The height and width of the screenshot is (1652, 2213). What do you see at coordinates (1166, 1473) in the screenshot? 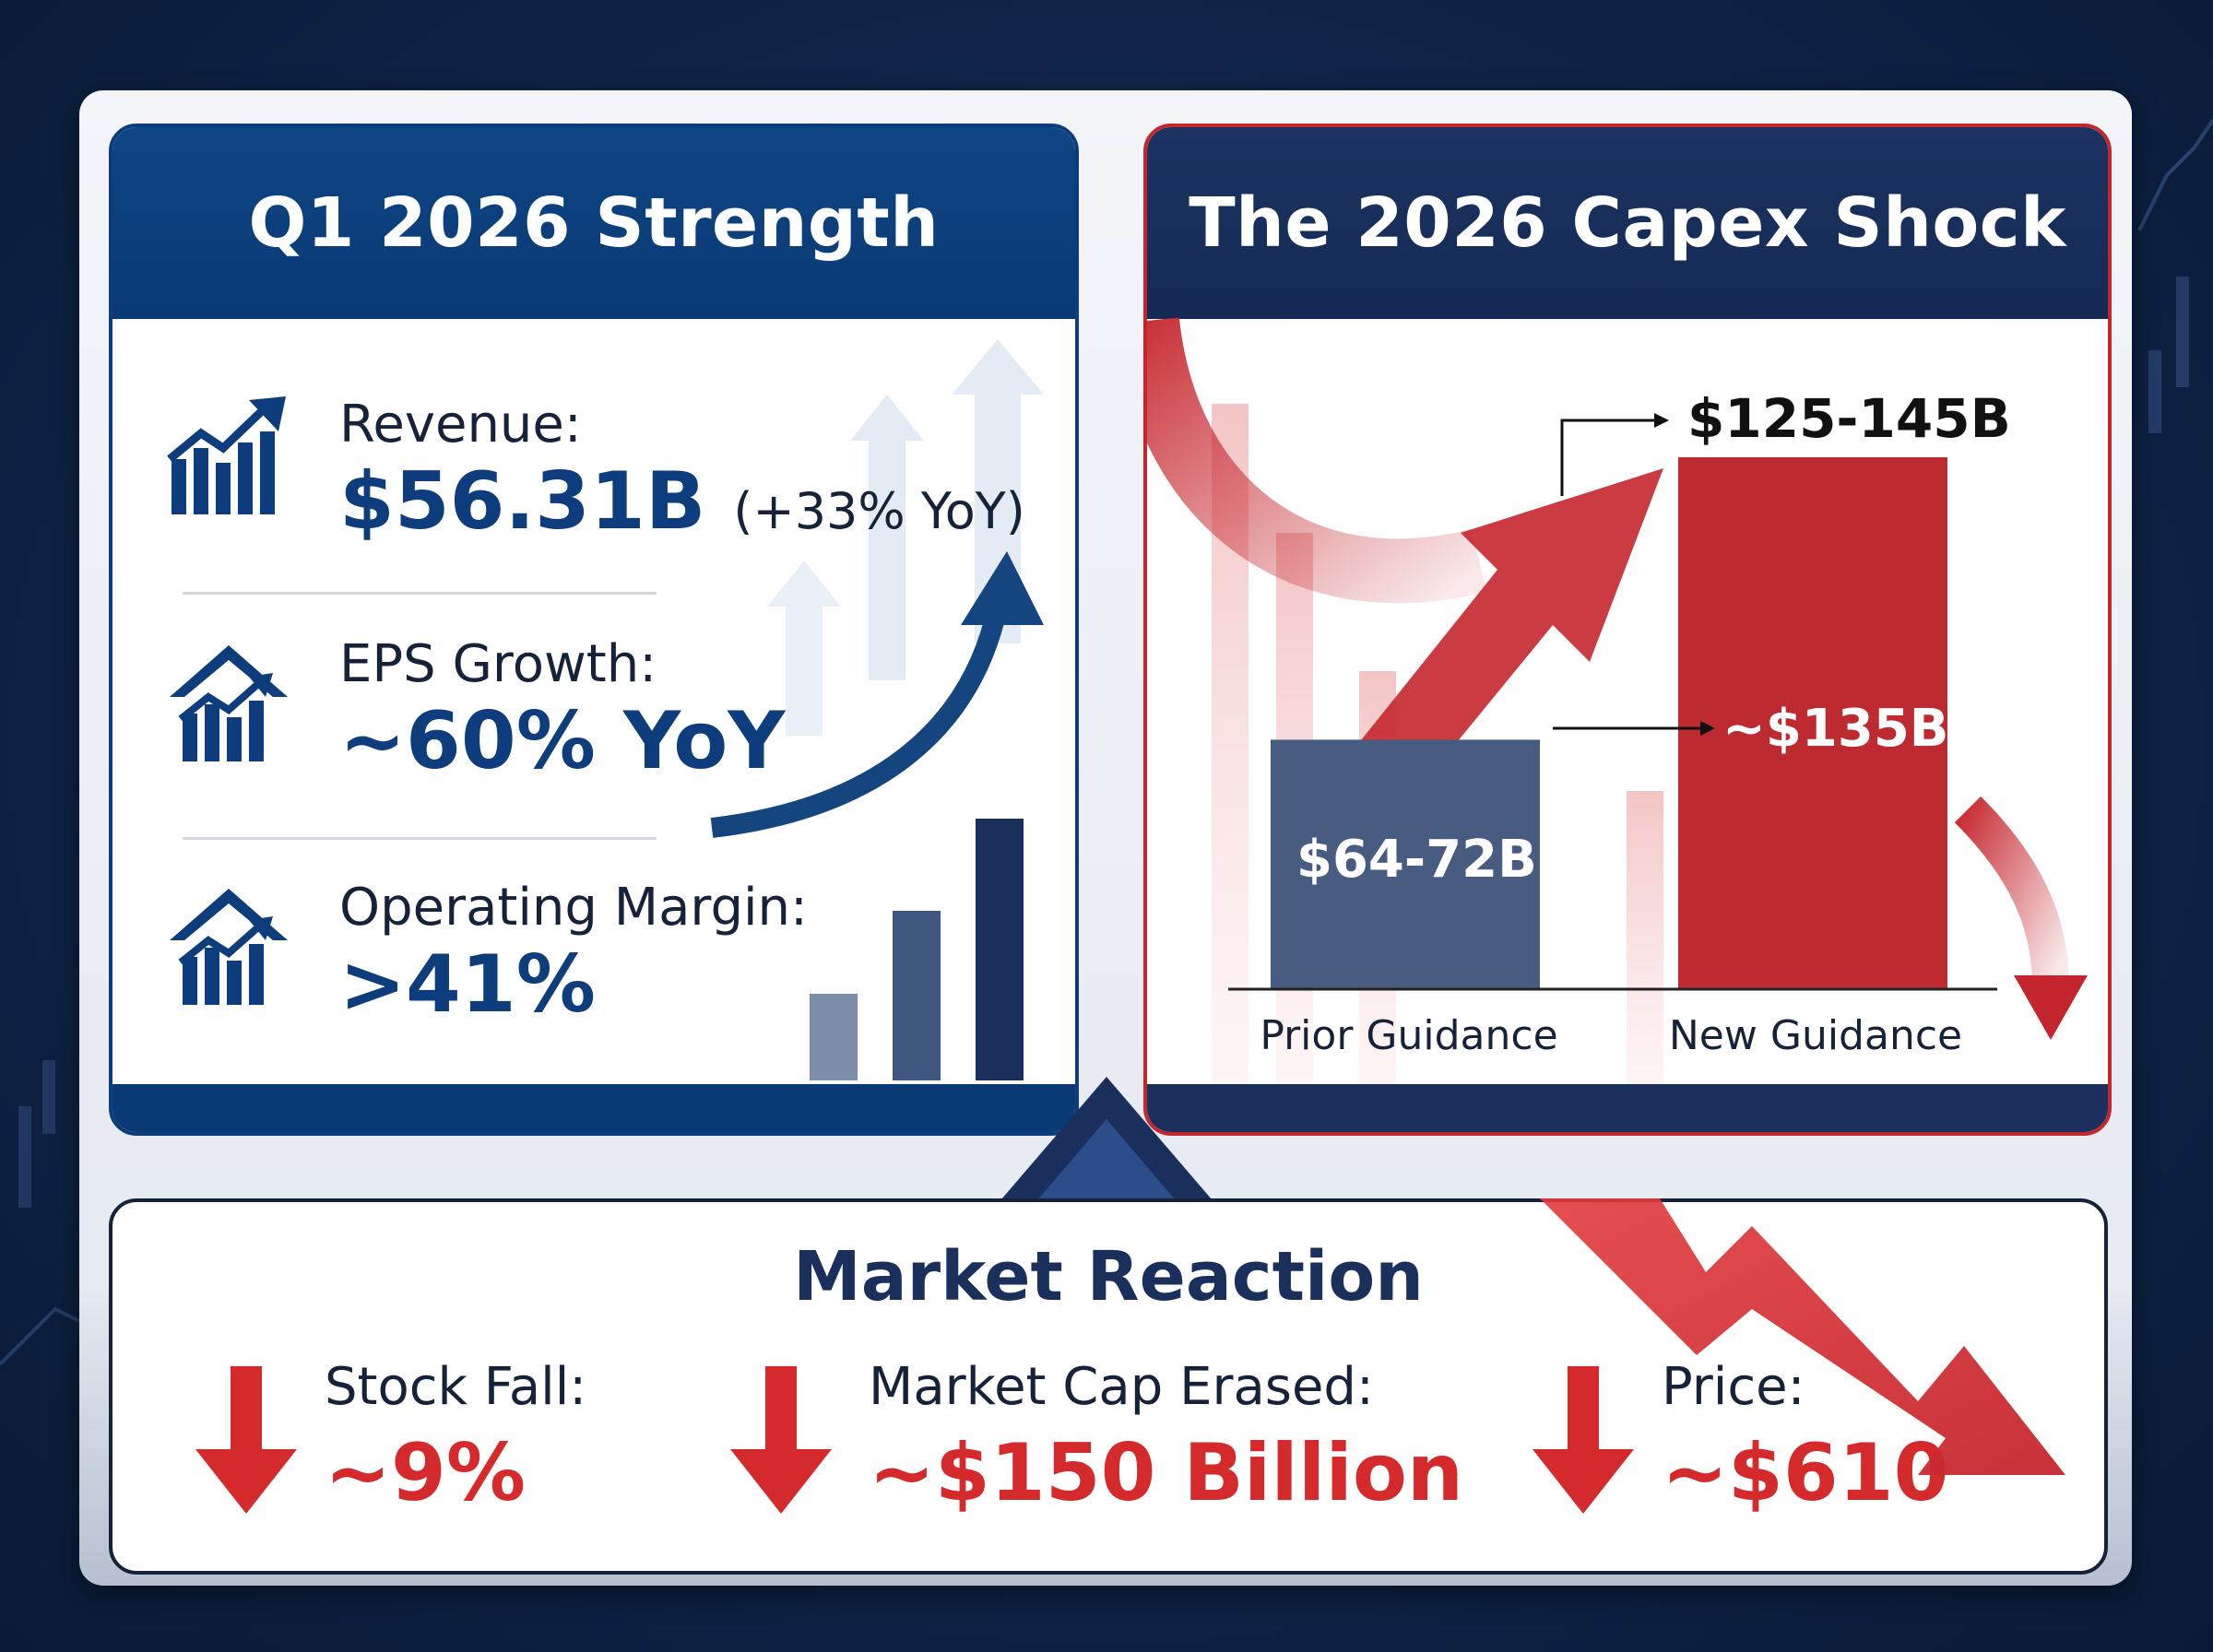
I see `market-cap-erased-value: ~$150 Billion` at bounding box center [1166, 1473].